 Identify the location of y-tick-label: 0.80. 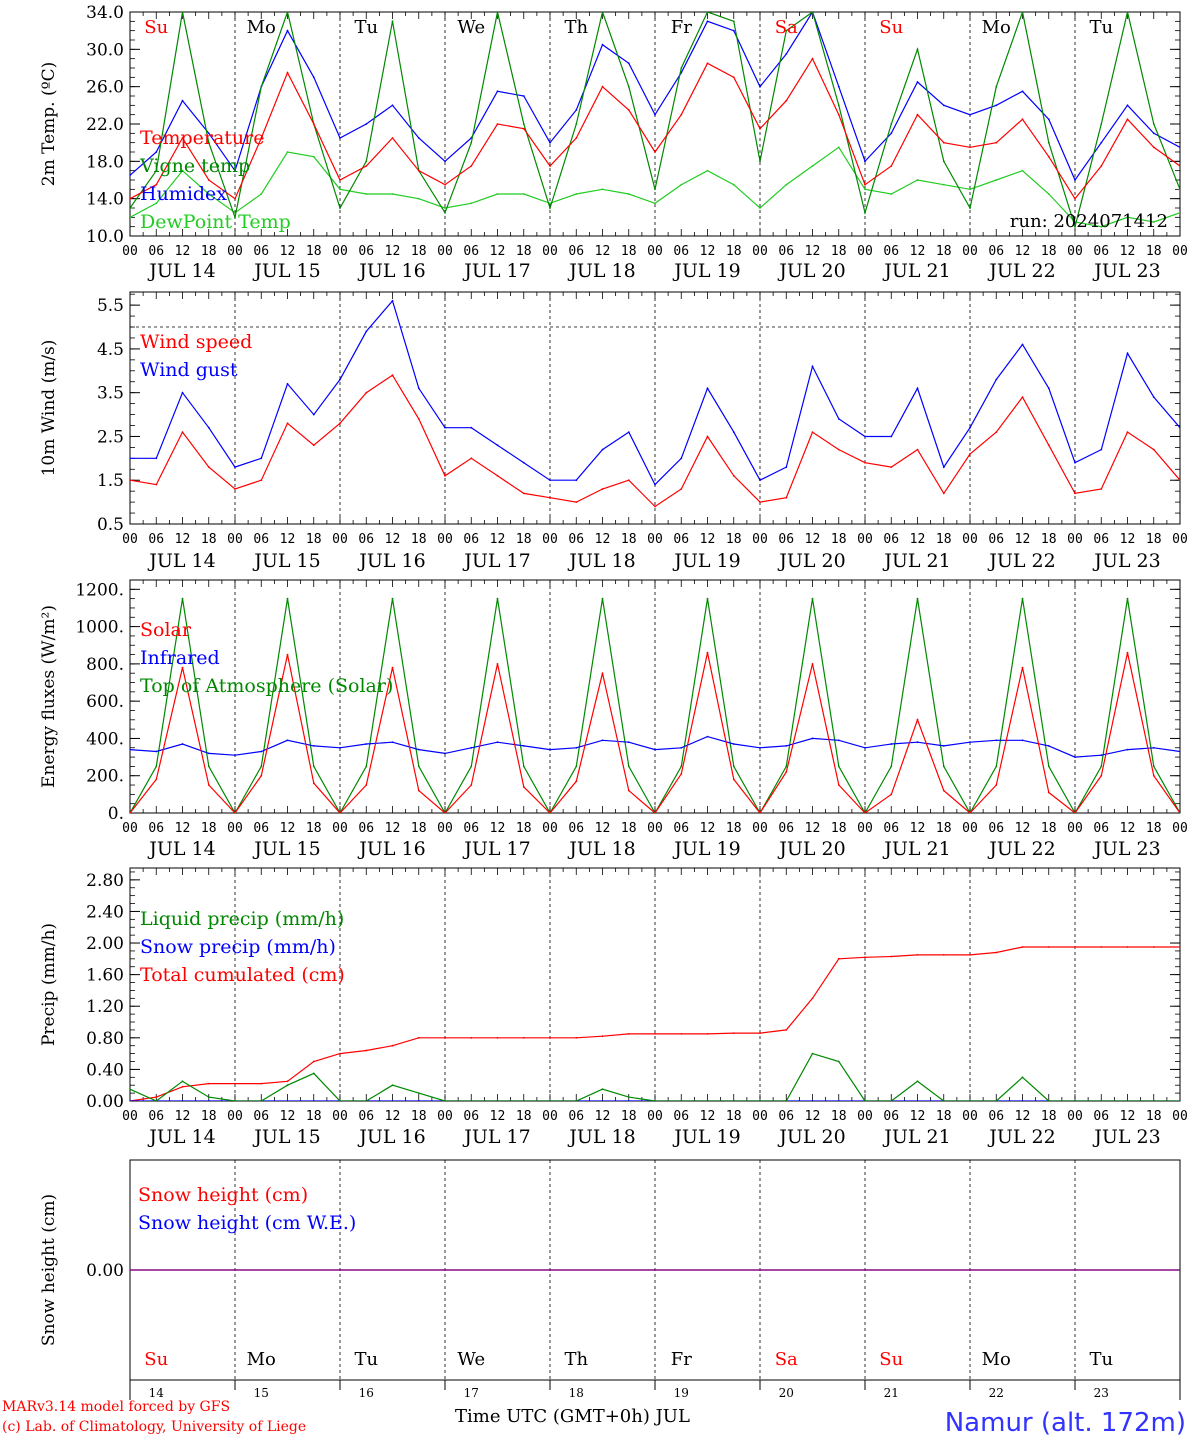
(105, 1039).